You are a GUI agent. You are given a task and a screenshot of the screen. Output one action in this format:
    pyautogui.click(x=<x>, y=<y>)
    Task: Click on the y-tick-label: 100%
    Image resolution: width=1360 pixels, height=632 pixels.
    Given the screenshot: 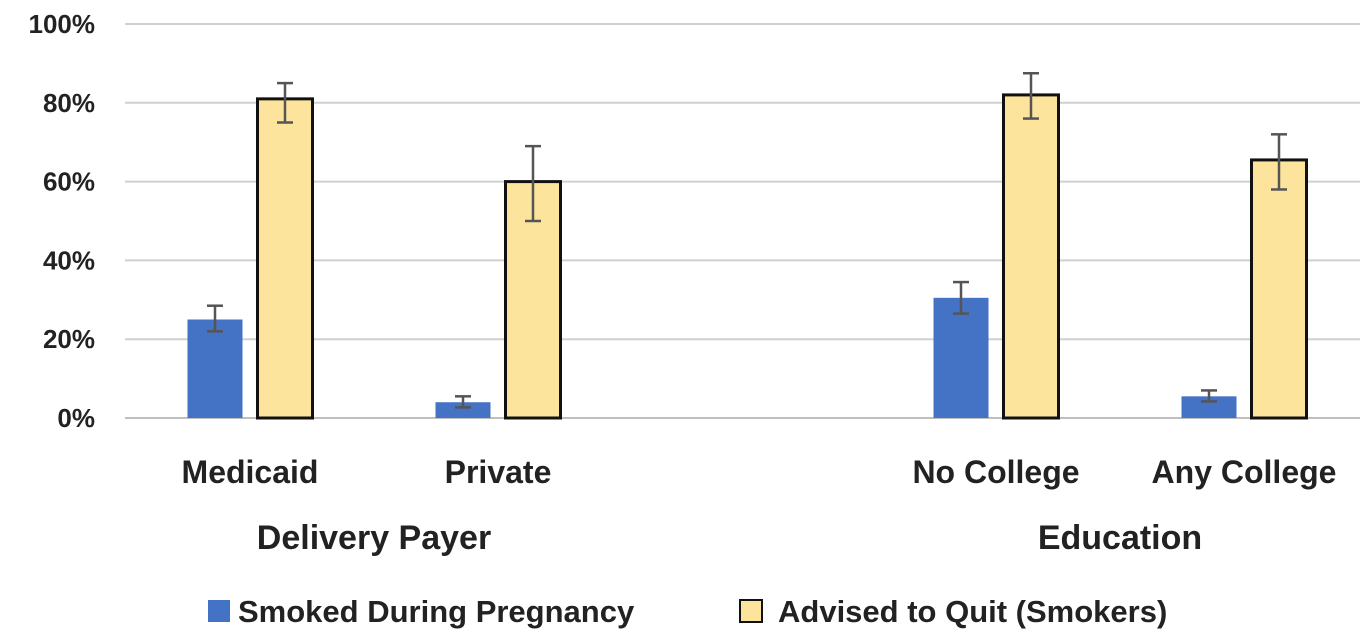 What is the action you would take?
    pyautogui.click(x=62, y=24)
    